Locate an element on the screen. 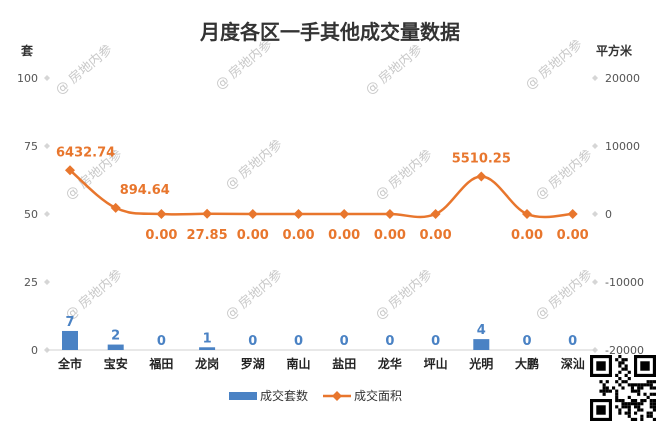  category-label: 龙岗 is located at coordinates (207, 363).